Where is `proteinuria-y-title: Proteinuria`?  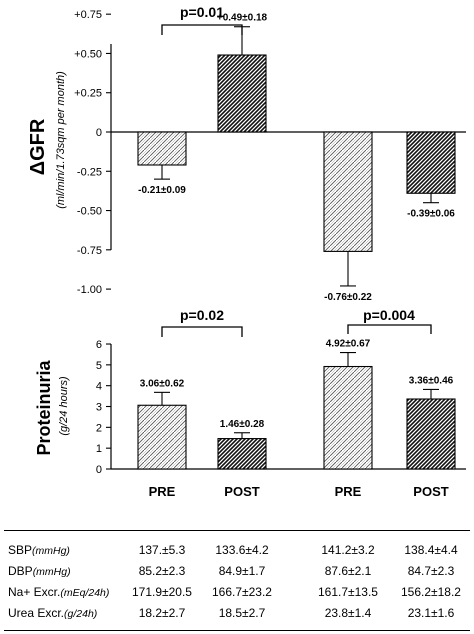
proteinuria-y-title: Proteinuria is located at coordinates (44, 408).